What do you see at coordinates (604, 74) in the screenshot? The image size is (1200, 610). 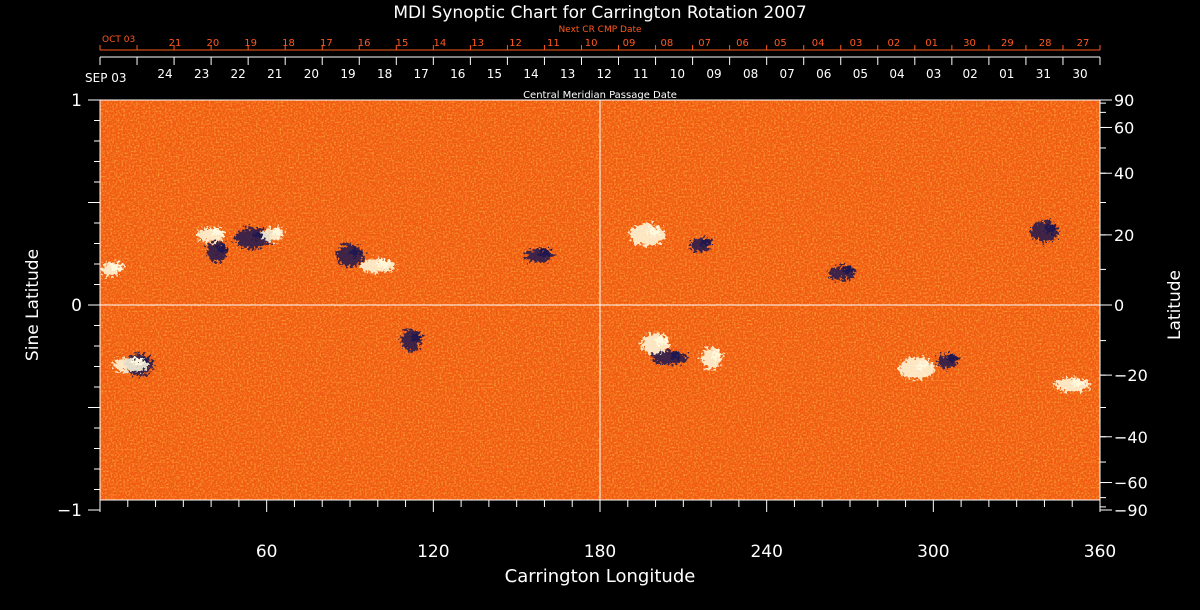 I see `top-axis-date: 12` at bounding box center [604, 74].